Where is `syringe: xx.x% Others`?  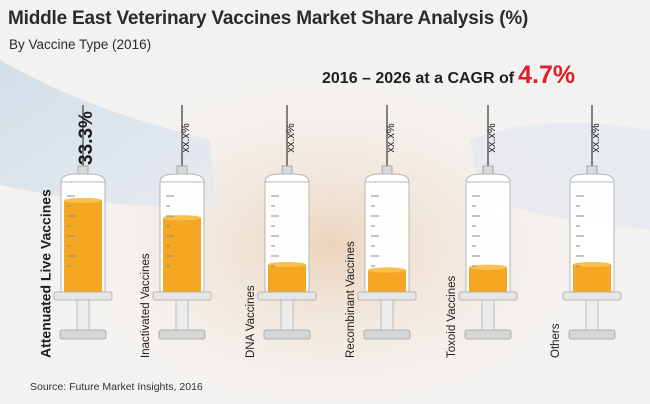 syringe: xx.x% Others is located at coordinates (586, 231).